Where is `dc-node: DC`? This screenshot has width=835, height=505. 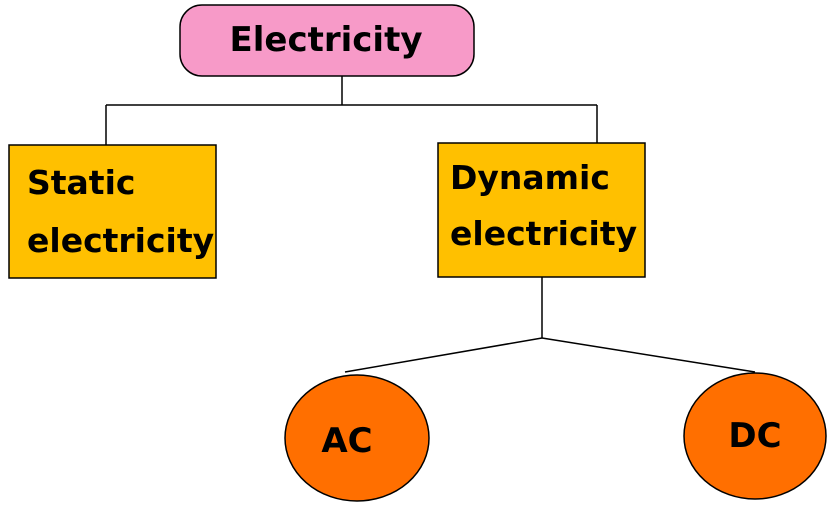
dc-node: DC is located at coordinates (755, 436).